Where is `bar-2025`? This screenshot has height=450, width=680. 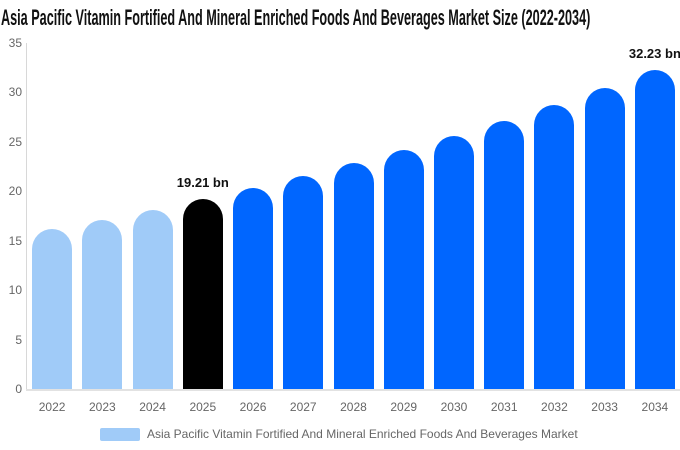
bar-2025 is located at coordinates (202, 294).